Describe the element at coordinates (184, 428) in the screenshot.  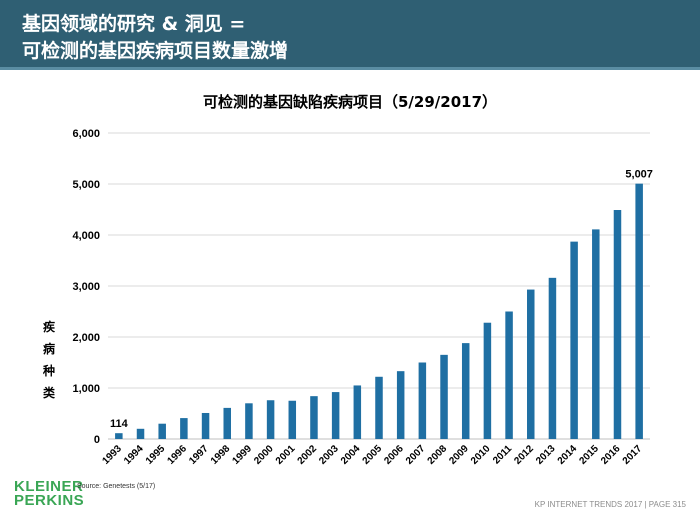
I see `bar-1996` at that location.